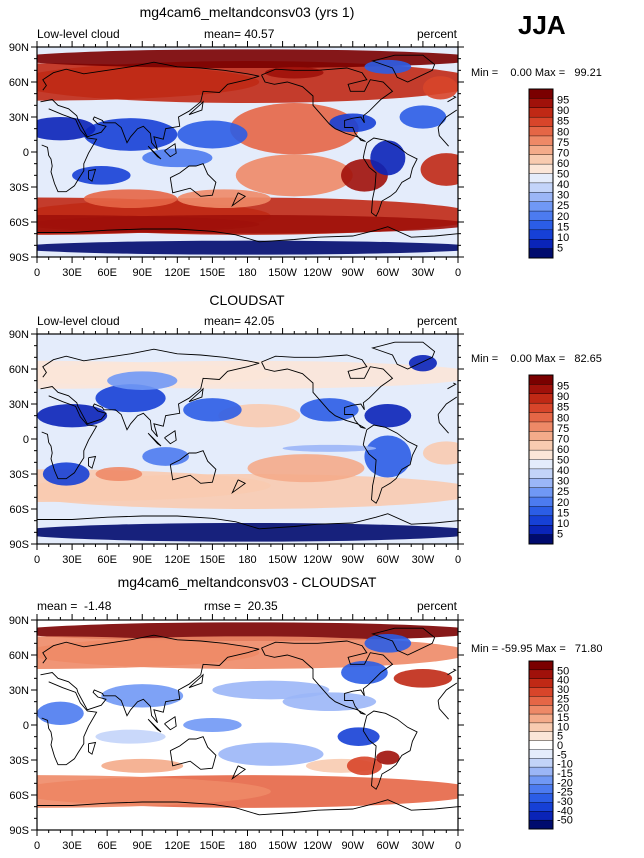 Image resolution: width=644 pixels, height=858 pixels. What do you see at coordinates (565, 774) in the screenshot?
I see `colorbar-label: -15` at bounding box center [565, 774].